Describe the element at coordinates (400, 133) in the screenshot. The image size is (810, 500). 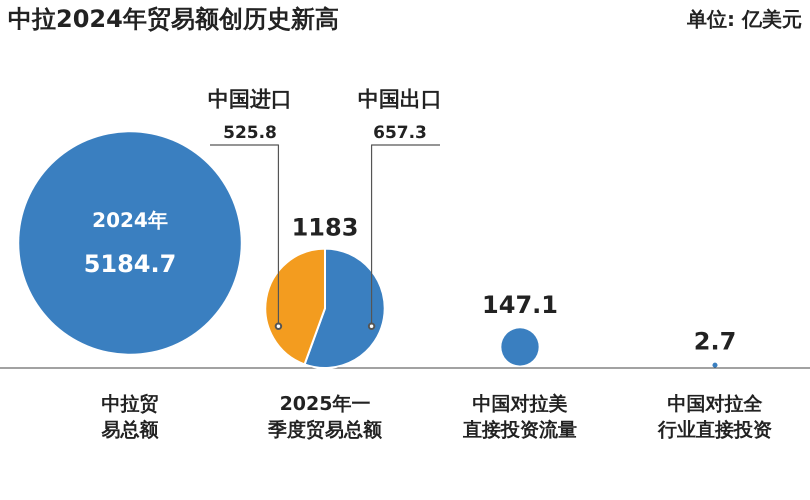
I see `data-label: 657.3` at that location.